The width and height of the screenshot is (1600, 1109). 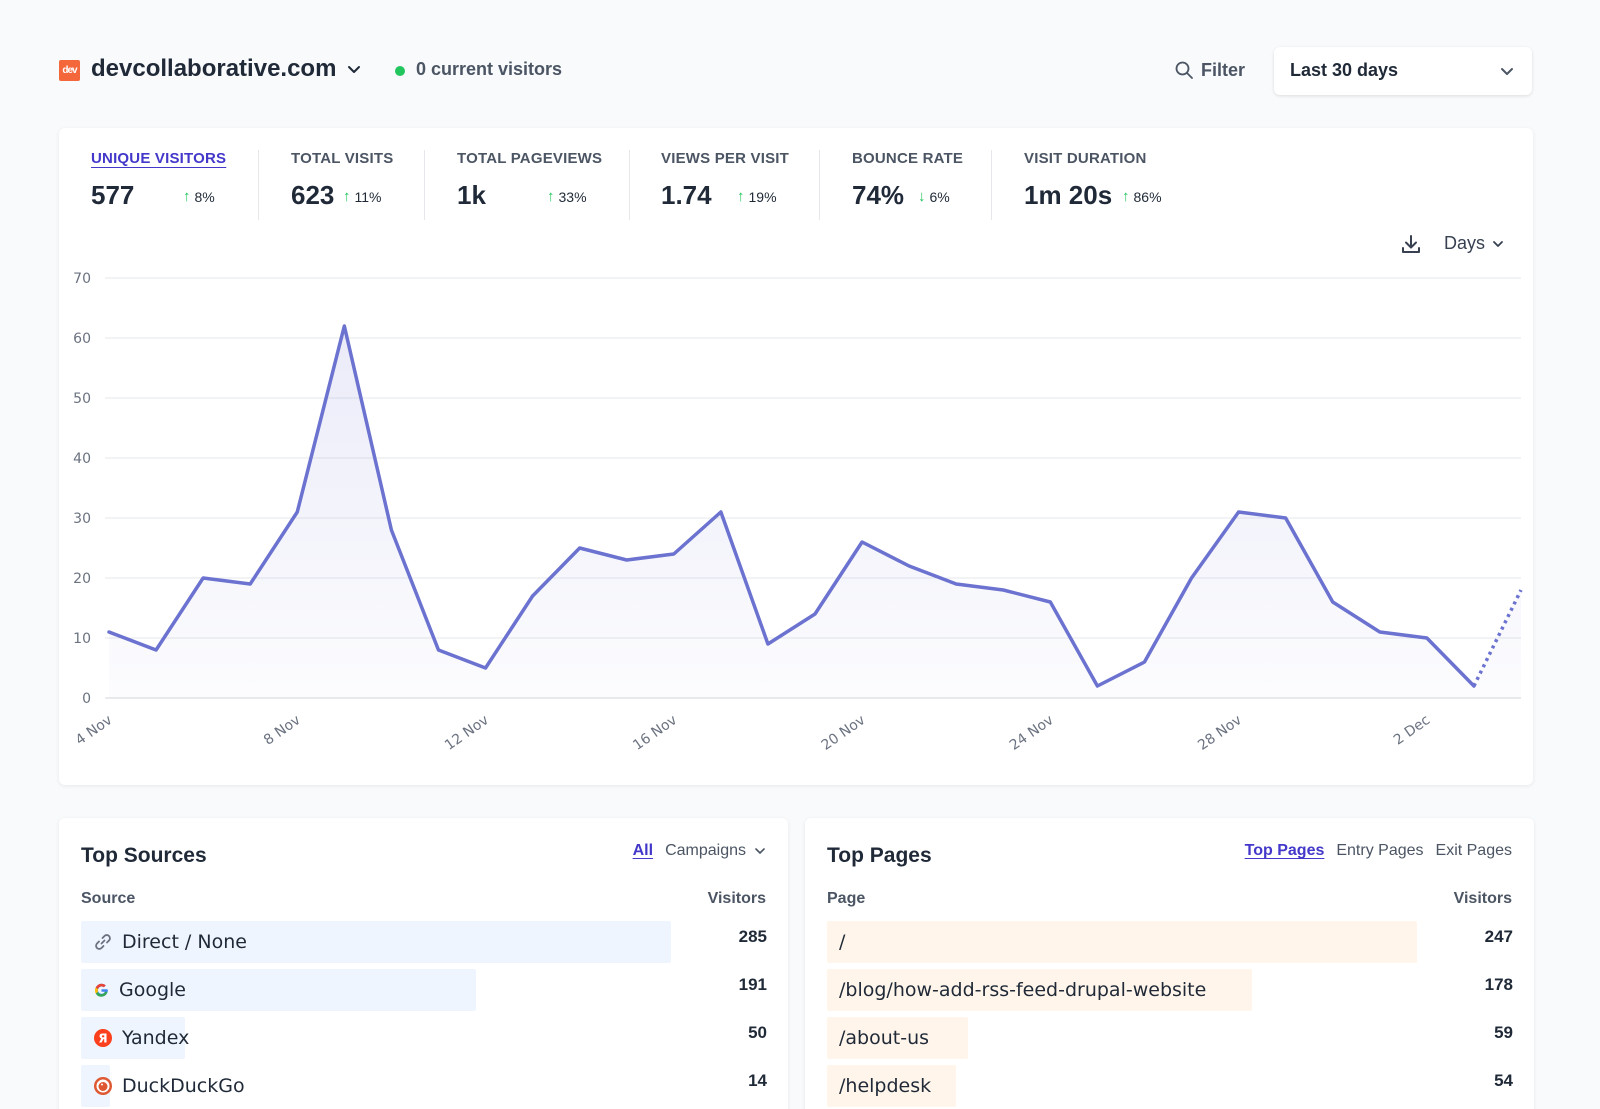 I want to click on column-header-source: Source, so click(x=108, y=898).